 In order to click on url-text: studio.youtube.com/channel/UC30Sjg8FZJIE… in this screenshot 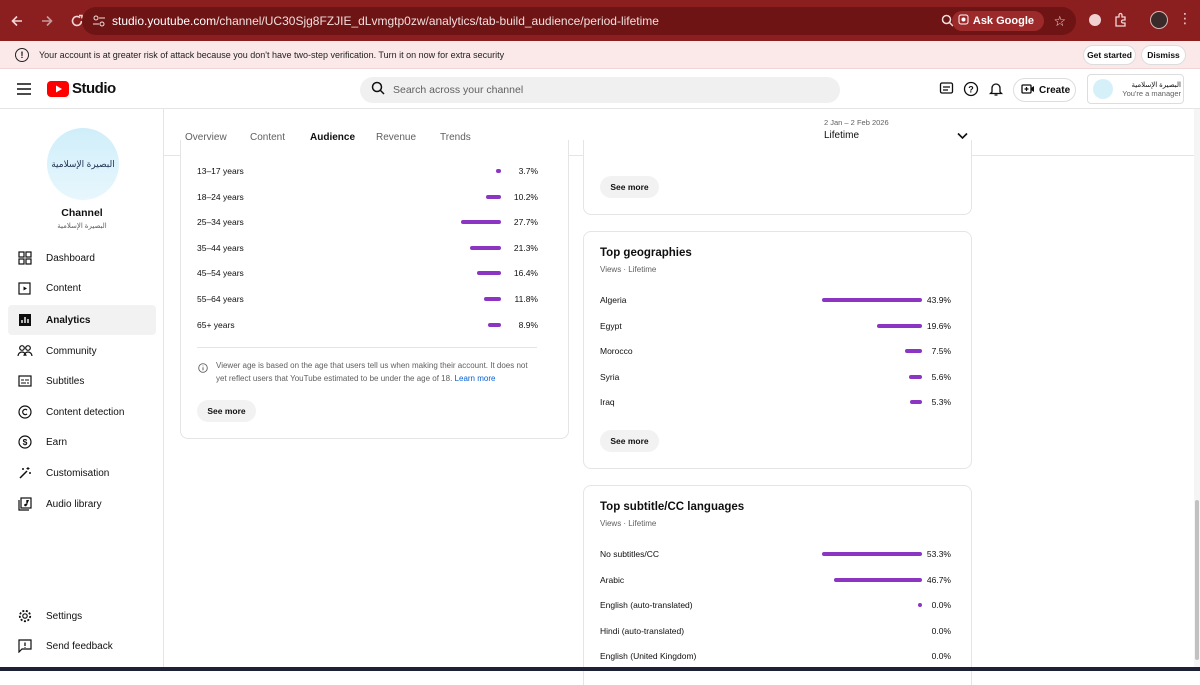, I will do `click(385, 21)`.